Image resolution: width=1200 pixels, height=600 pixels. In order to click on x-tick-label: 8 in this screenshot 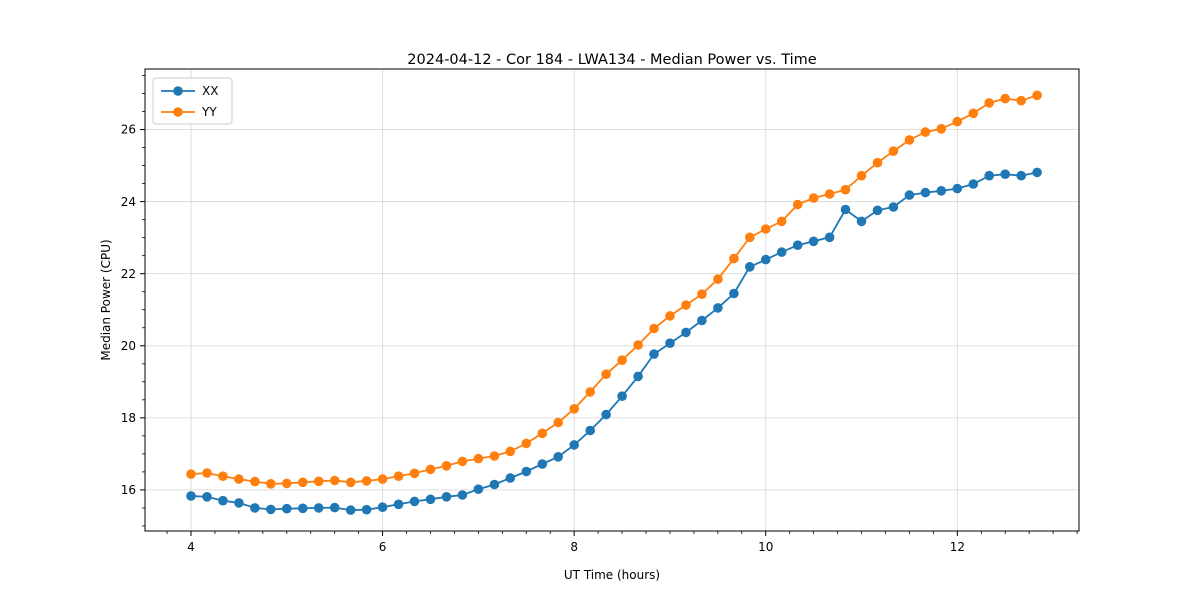, I will do `click(574, 547)`.